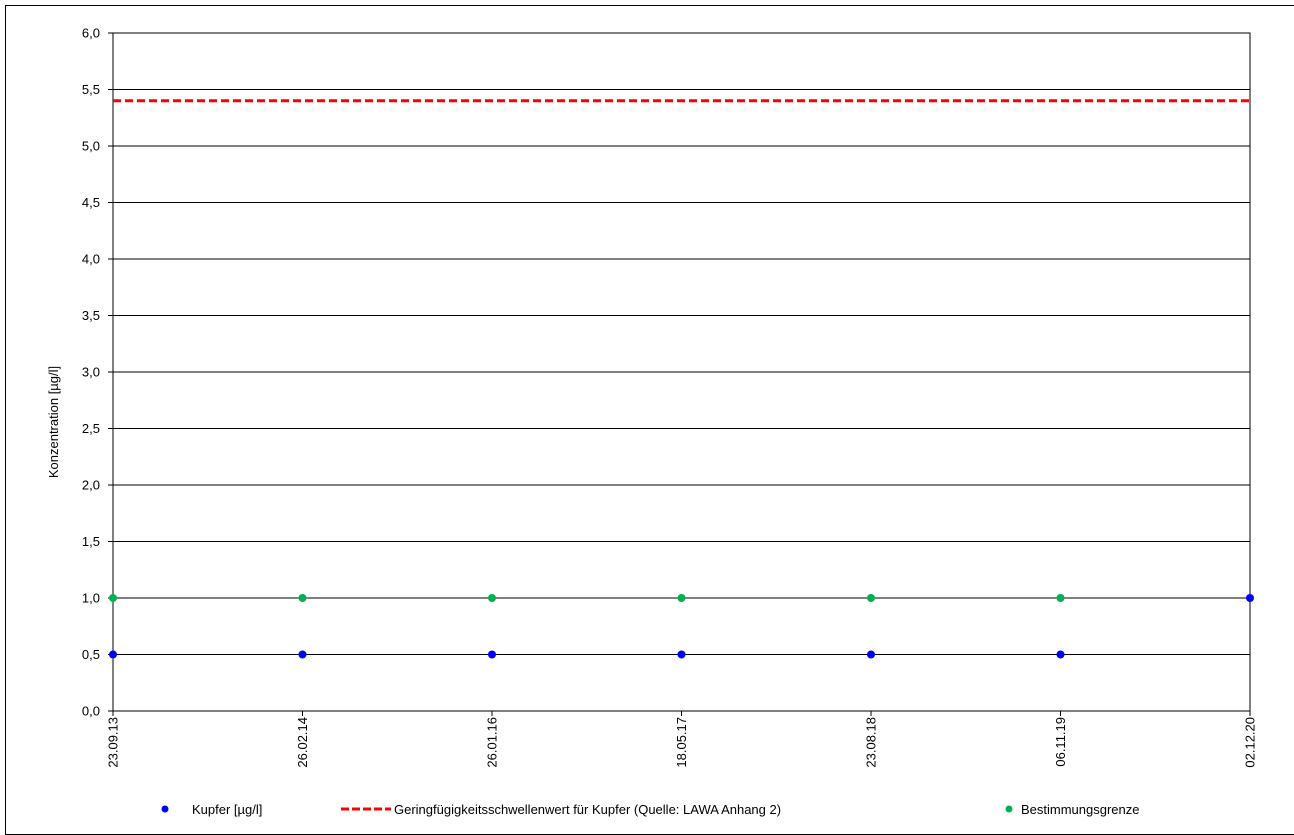 This screenshot has width=1294, height=835. I want to click on y-tick-label: 3,0, so click(91, 372).